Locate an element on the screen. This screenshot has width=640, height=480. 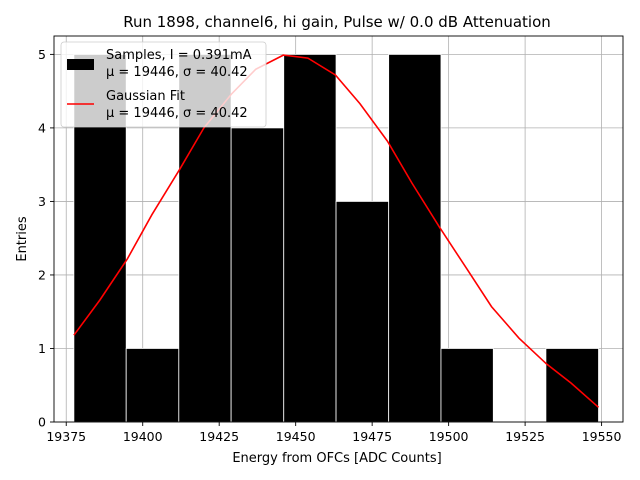
x-tick-label: 19375 is located at coordinates (66, 436).